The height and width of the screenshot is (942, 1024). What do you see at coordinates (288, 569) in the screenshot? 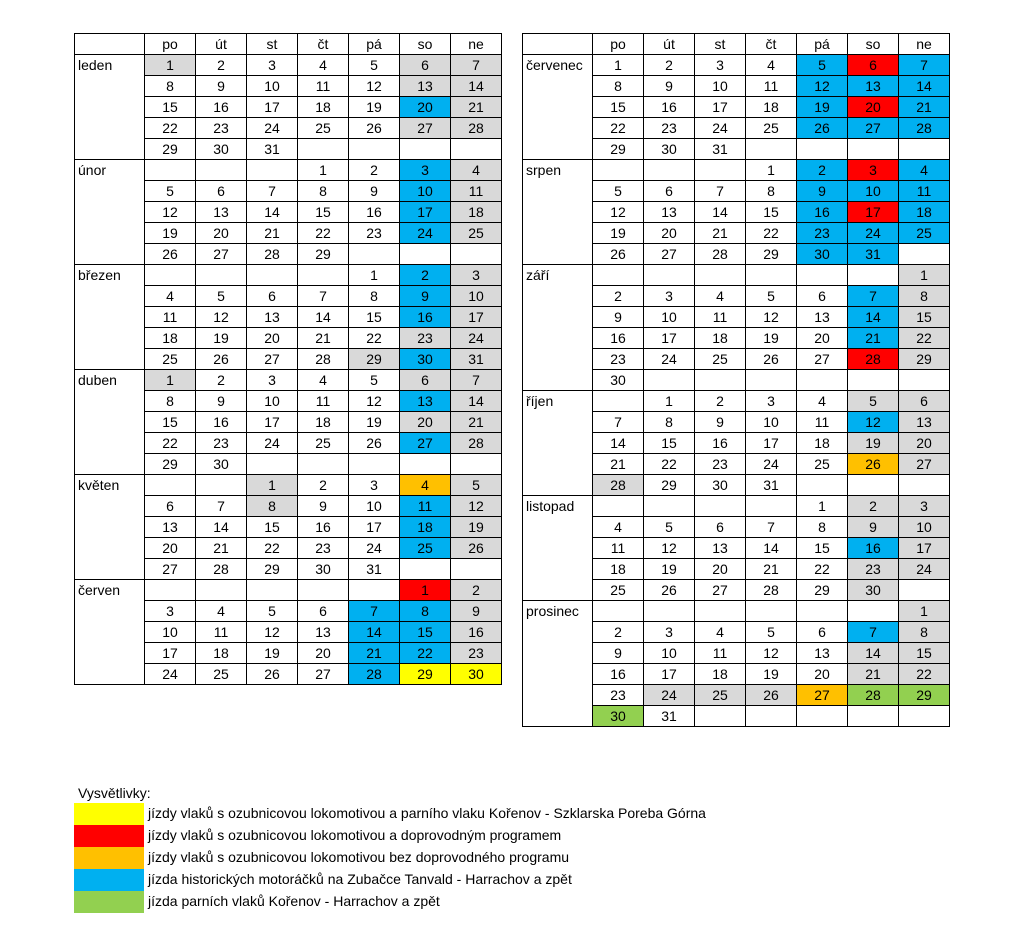
I see `week-row: 27 28 29 30 31` at bounding box center [288, 569].